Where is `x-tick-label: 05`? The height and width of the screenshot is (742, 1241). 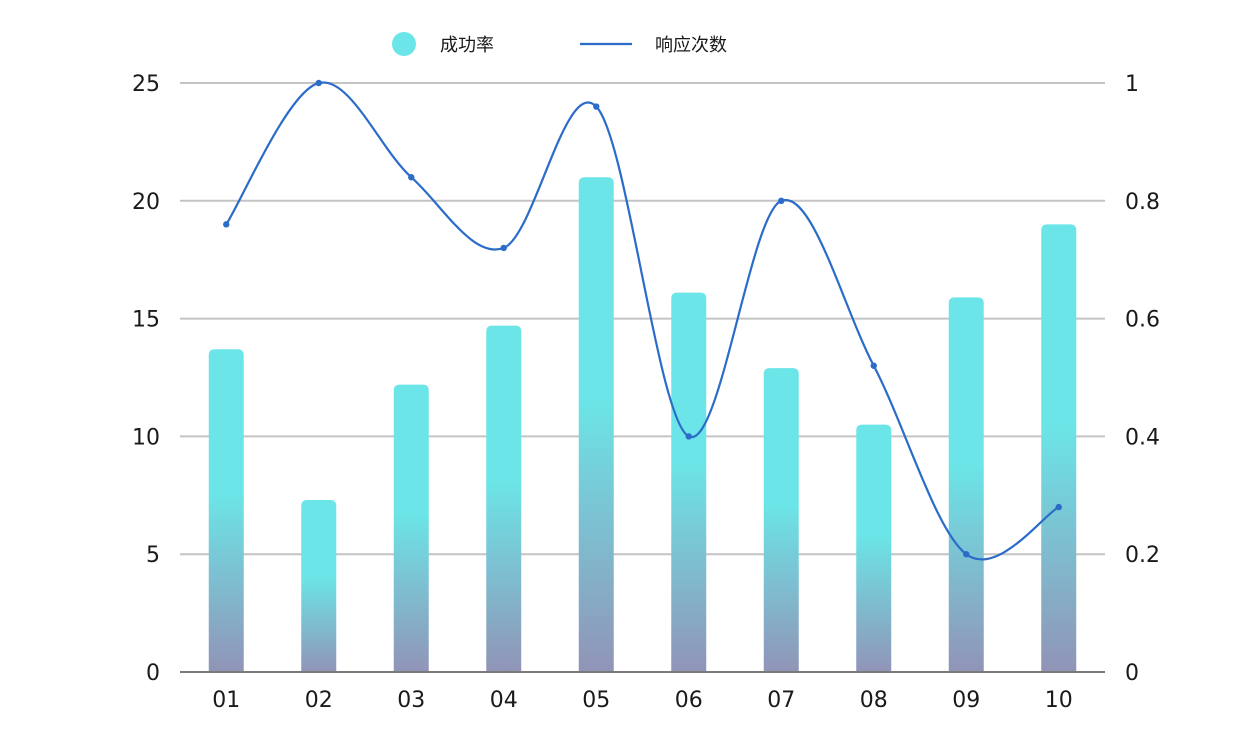 x-tick-label: 05 is located at coordinates (596, 700).